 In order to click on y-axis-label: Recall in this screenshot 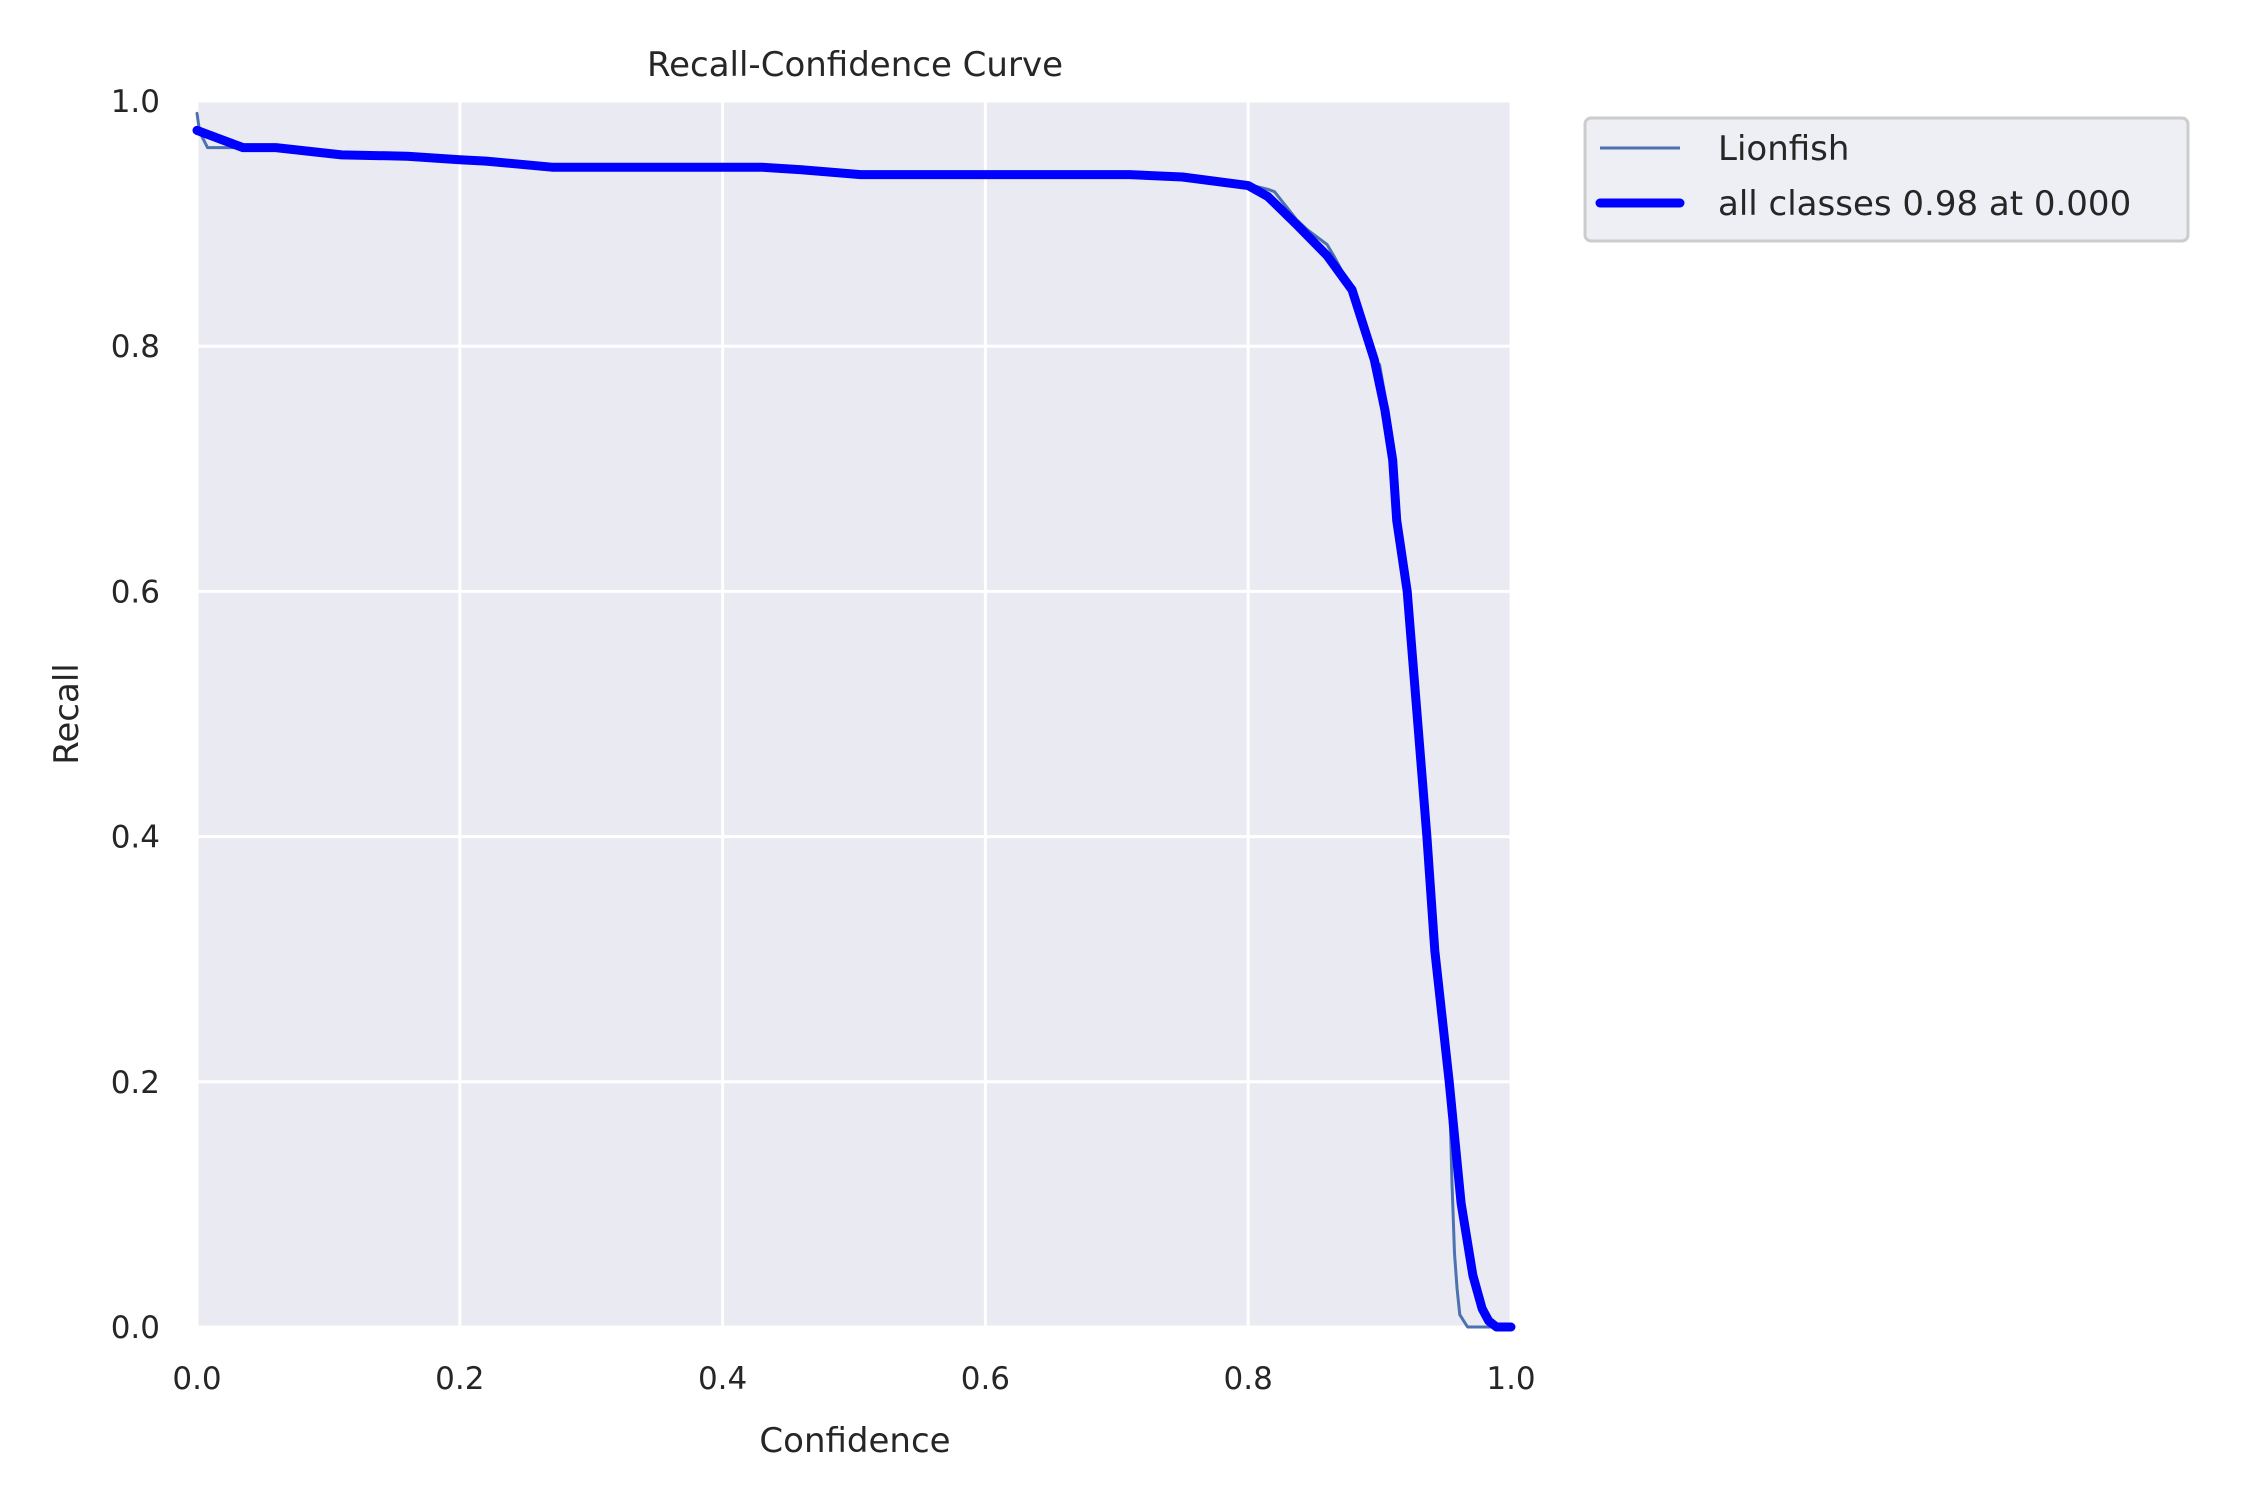, I will do `click(67, 713)`.